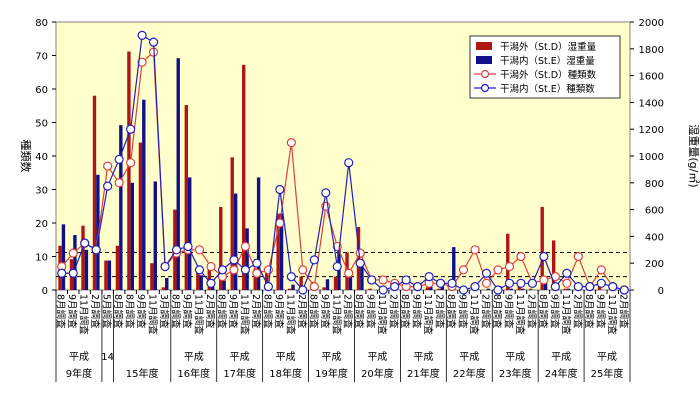 The image size is (700, 401). Describe the element at coordinates (41, 224) in the screenshot. I see `y-left-tick-label: 20` at that location.